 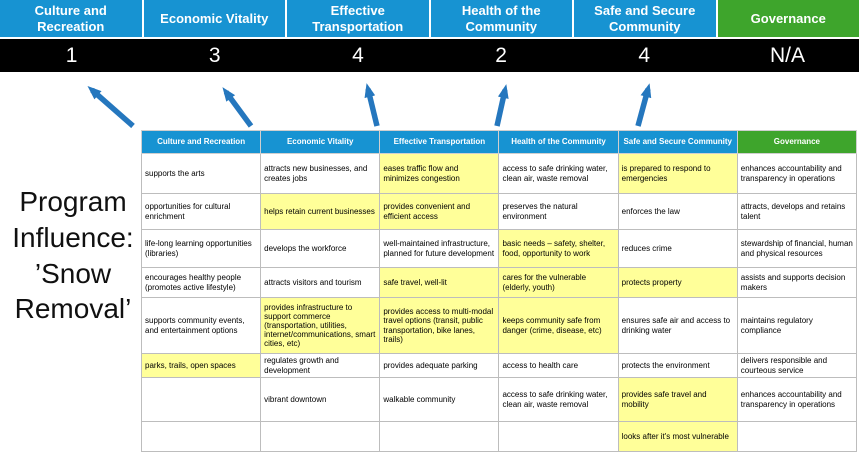 I want to click on matrix-cell: enforces the law, so click(x=677, y=211).